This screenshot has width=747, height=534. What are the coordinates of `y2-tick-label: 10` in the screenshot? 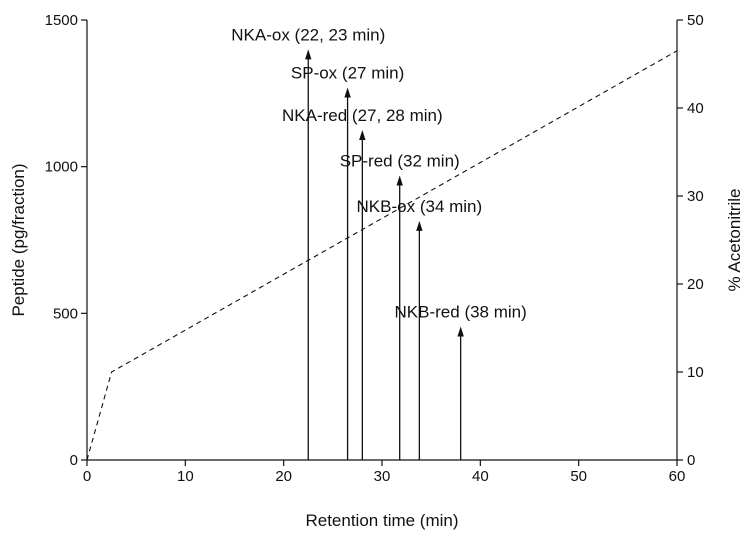 It's located at (695, 372).